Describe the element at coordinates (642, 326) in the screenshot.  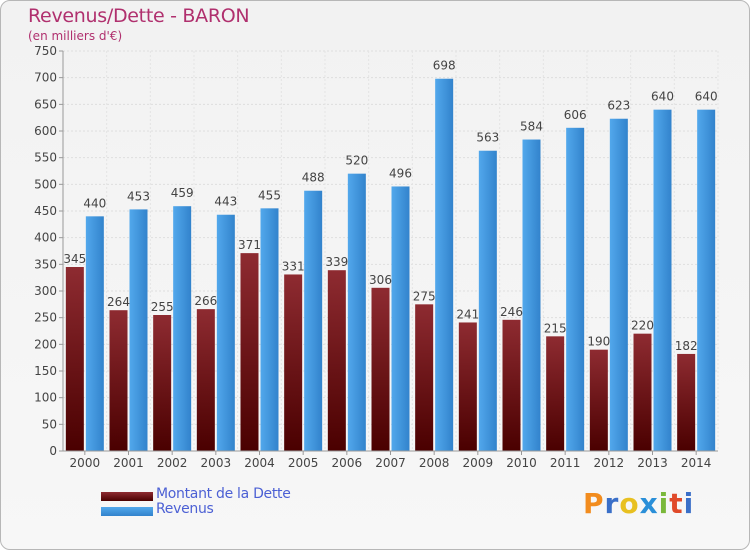
I see `data-label-dette: 220` at that location.